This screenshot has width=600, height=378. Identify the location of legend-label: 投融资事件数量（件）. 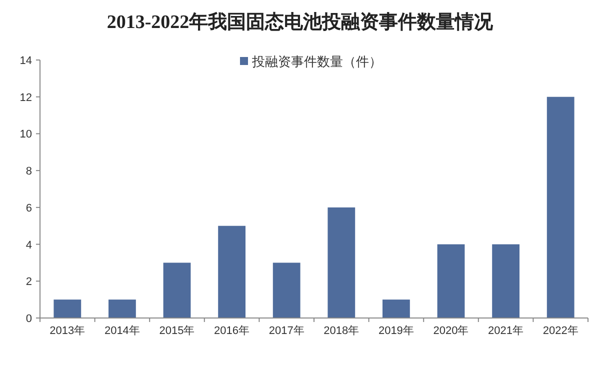
(316, 61).